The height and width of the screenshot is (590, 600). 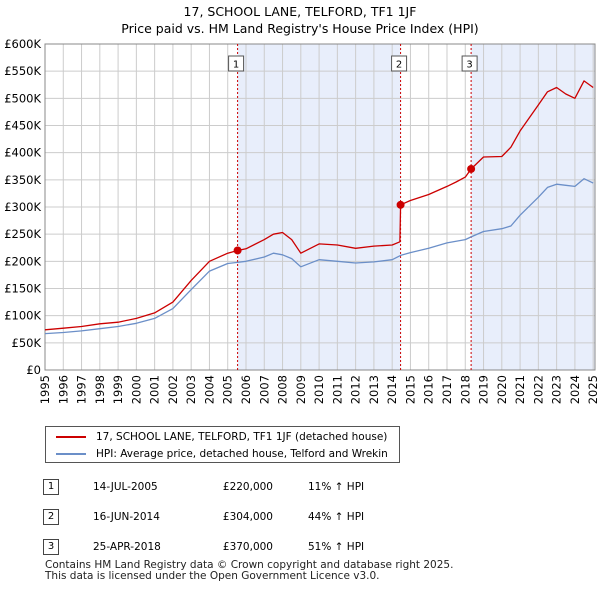 What do you see at coordinates (33, 370) in the screenshot?
I see `y-tick-label: £0` at bounding box center [33, 370].